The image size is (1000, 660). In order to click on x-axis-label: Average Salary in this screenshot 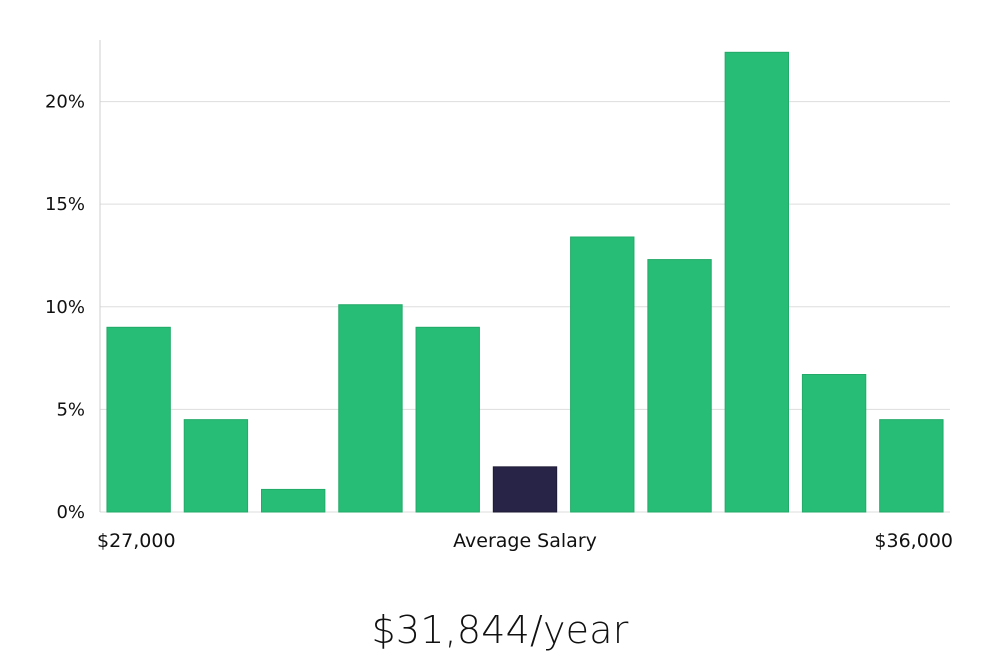, I will do `click(525, 541)`.